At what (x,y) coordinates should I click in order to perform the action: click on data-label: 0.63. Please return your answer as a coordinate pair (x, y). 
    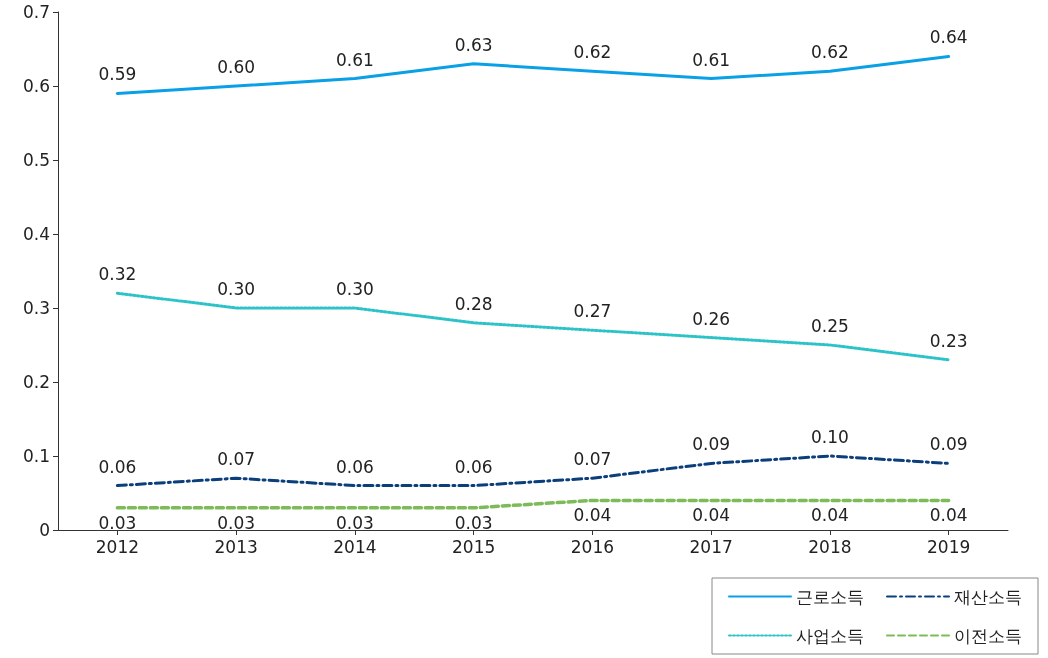
    Looking at the image, I should click on (473, 44).